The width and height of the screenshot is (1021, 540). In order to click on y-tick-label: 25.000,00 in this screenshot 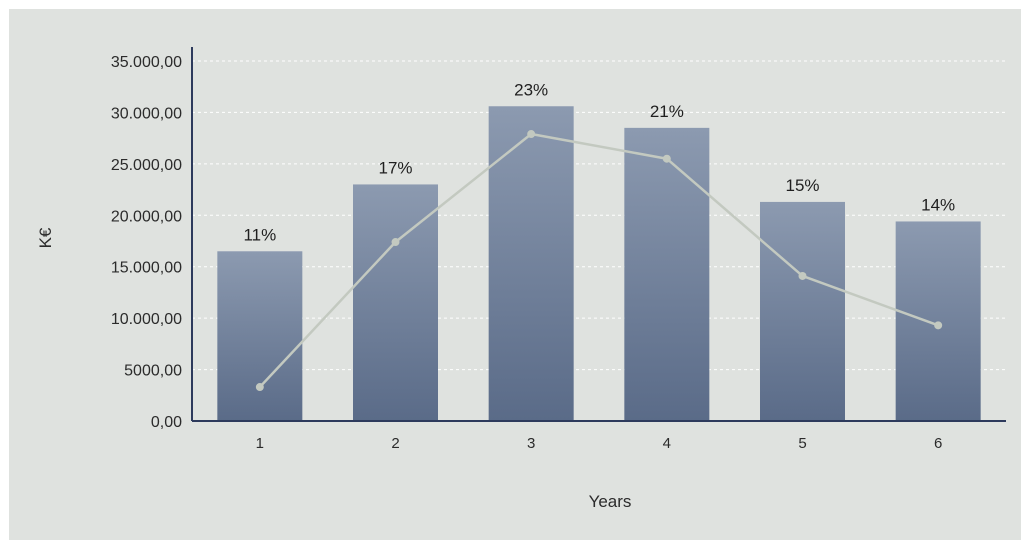, I will do `click(146, 165)`.